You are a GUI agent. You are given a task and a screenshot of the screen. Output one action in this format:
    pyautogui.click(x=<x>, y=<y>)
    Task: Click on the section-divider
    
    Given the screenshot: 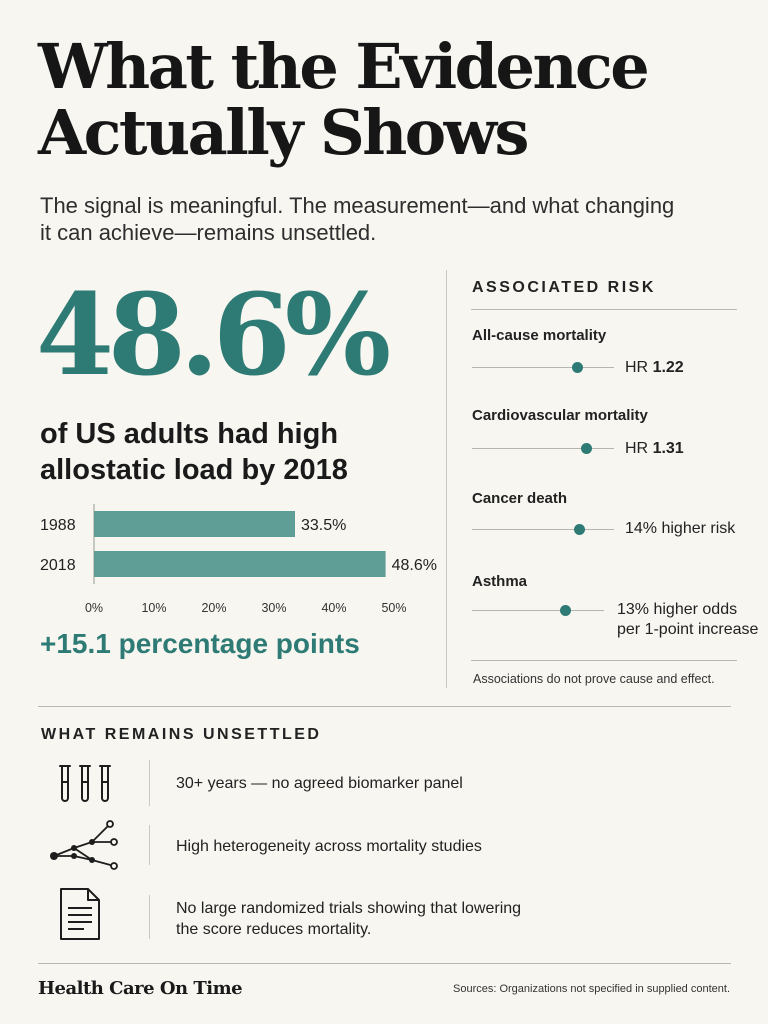 What is the action you would take?
    pyautogui.click(x=384, y=706)
    